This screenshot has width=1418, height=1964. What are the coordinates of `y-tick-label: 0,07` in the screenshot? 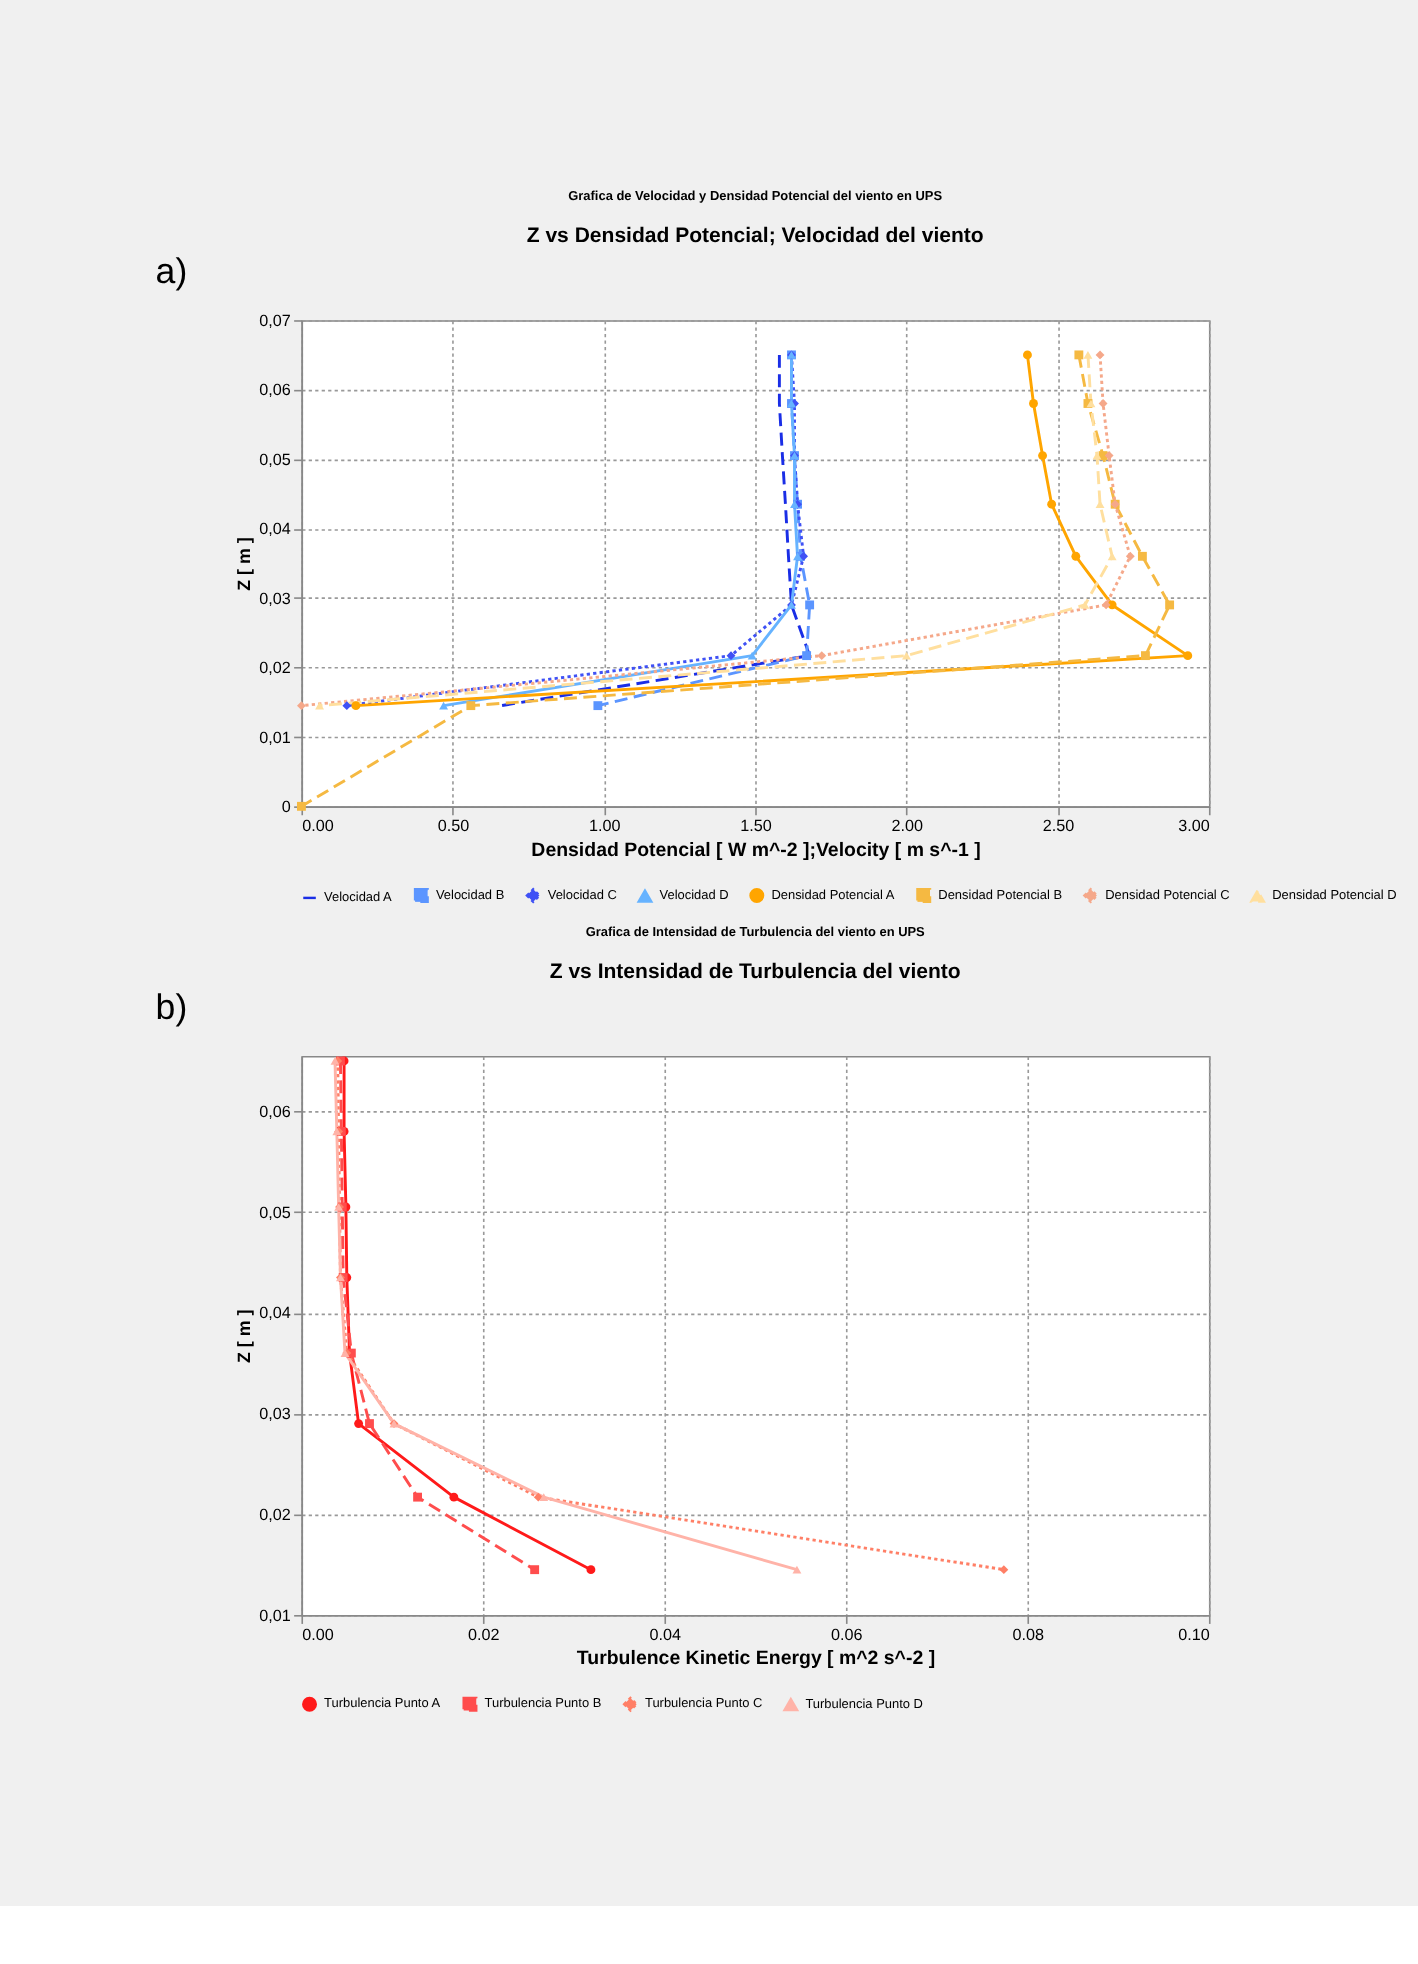 It's located at (275, 320).